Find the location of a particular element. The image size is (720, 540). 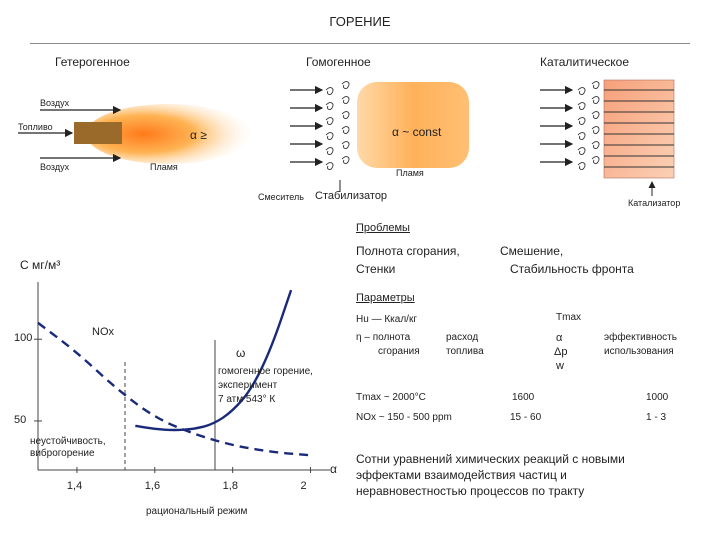

heterogeneous-flame-label: Пламя is located at coordinates (164, 167).